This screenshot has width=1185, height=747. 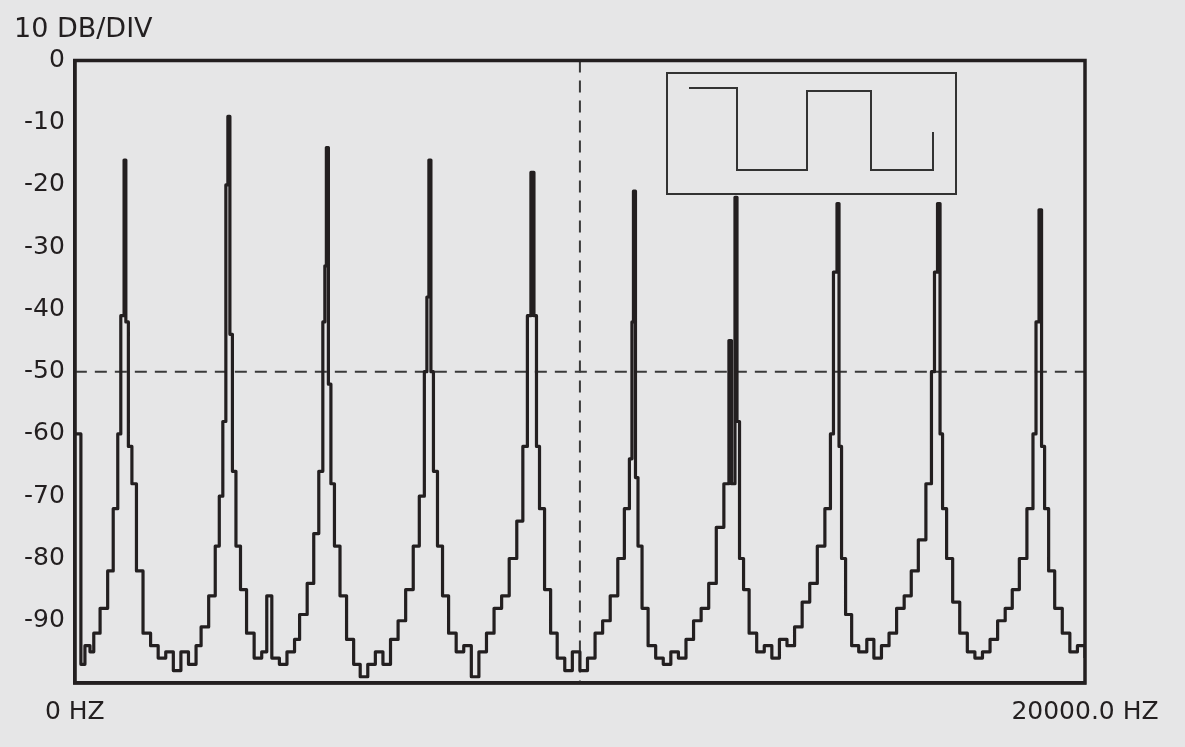 What do you see at coordinates (44, 556) in the screenshot?
I see `y-tick-label: -80` at bounding box center [44, 556].